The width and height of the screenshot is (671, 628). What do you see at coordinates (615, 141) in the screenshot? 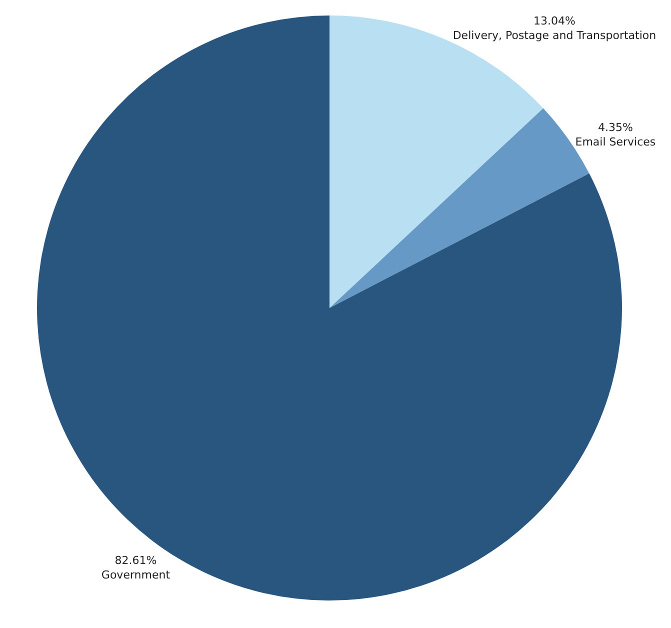
I see `slice-label: Email Services` at bounding box center [615, 141].